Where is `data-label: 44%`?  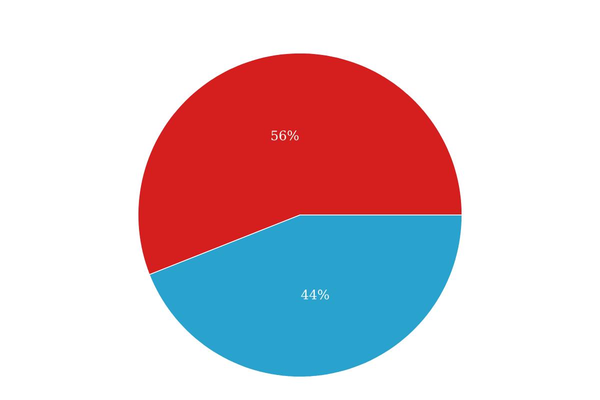 data-label: 44% is located at coordinates (315, 295).